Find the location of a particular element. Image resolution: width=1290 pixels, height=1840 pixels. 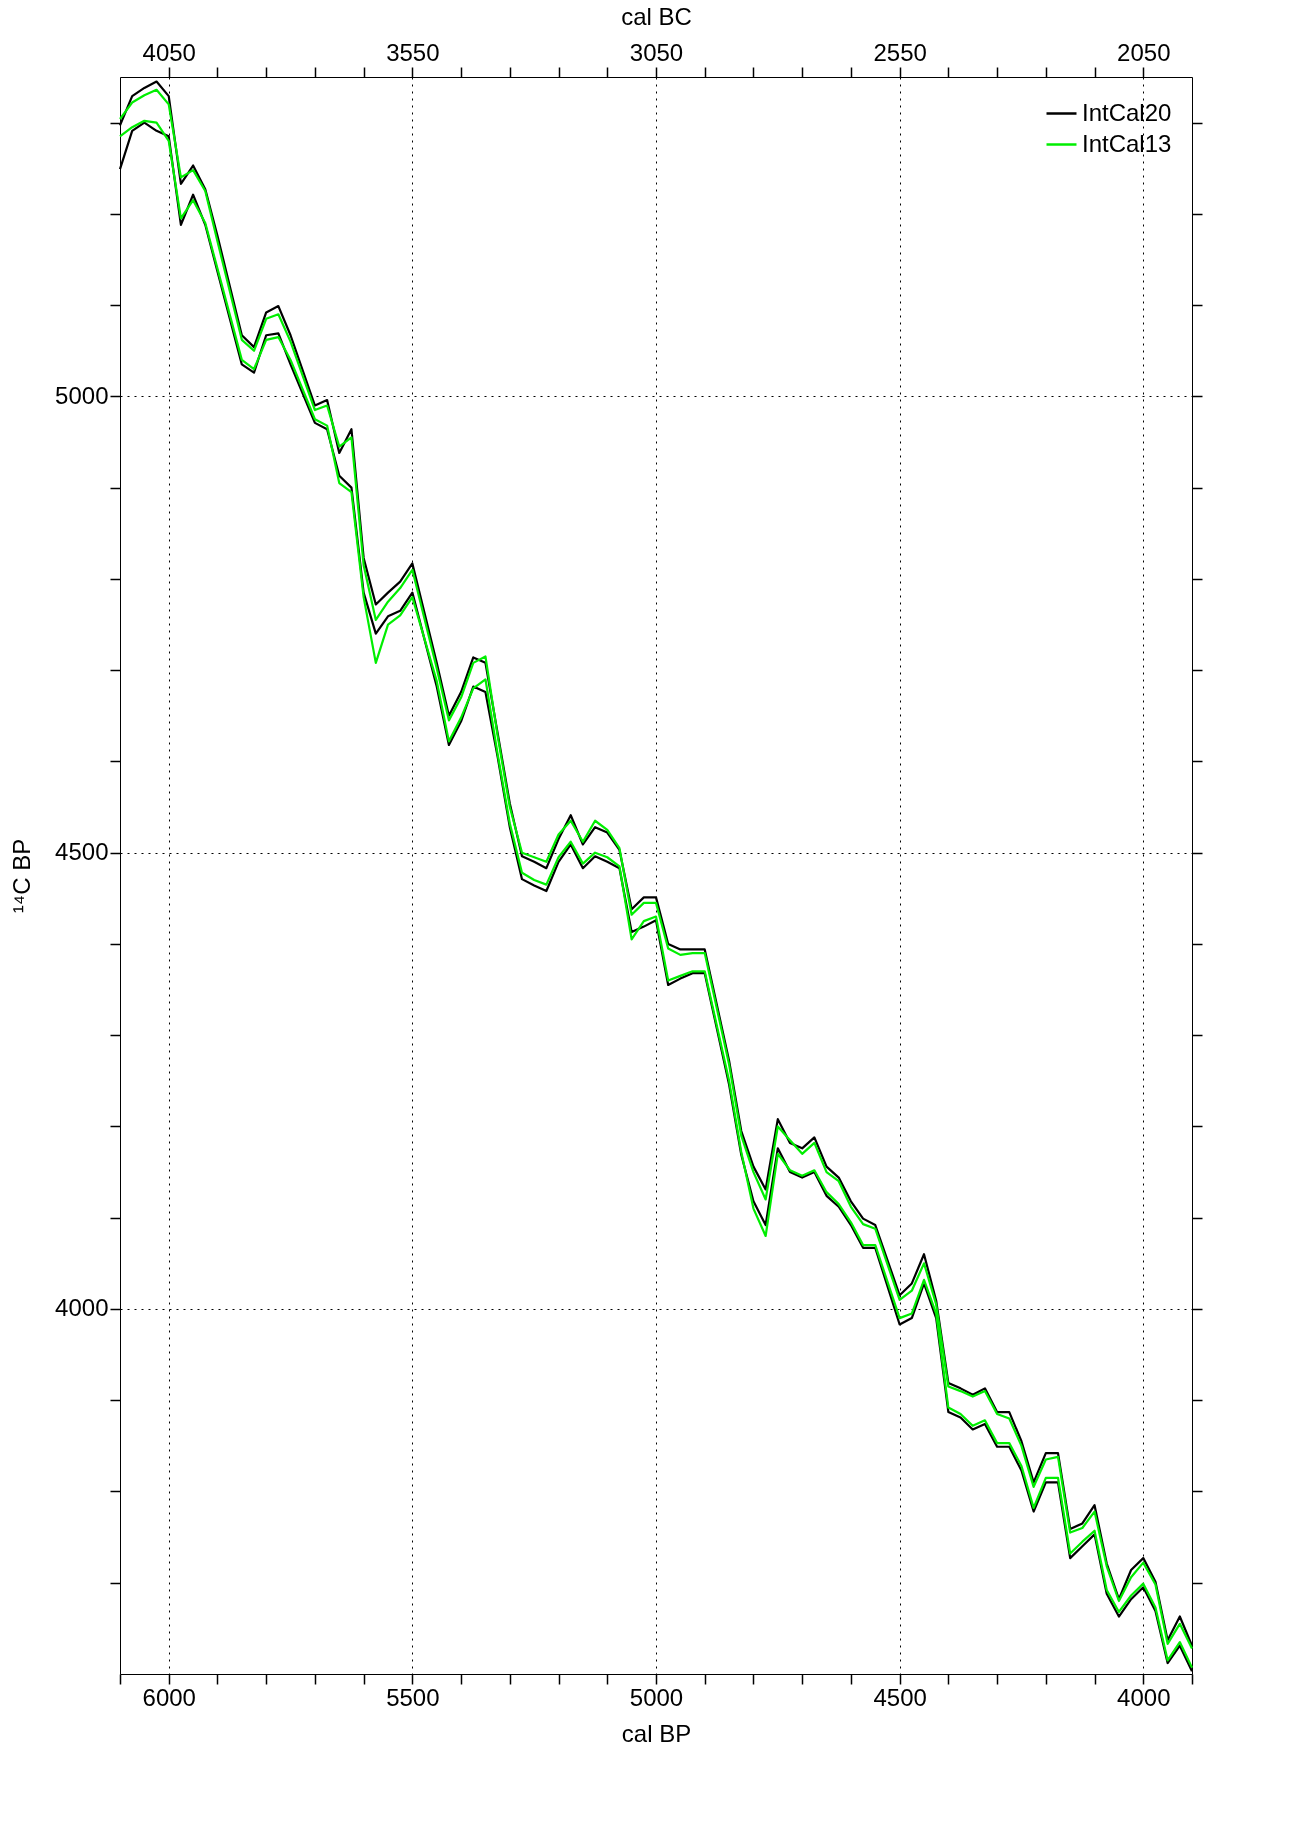

y-tick-label: 5000 is located at coordinates (82, 395).